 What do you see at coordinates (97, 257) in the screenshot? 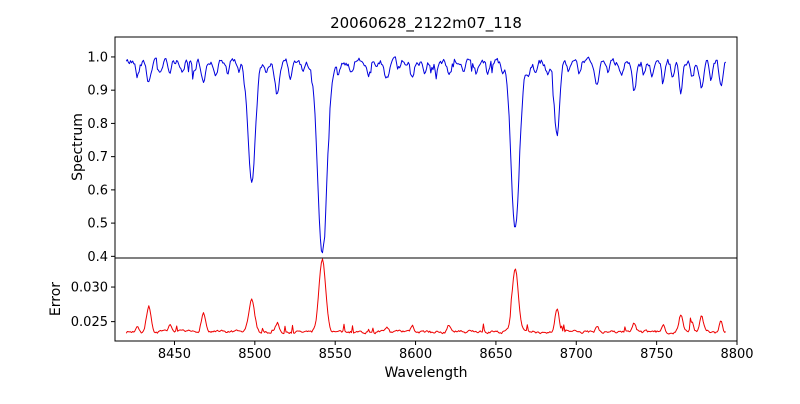
I see `y-tick-label-spectrum: 0.4` at bounding box center [97, 257].